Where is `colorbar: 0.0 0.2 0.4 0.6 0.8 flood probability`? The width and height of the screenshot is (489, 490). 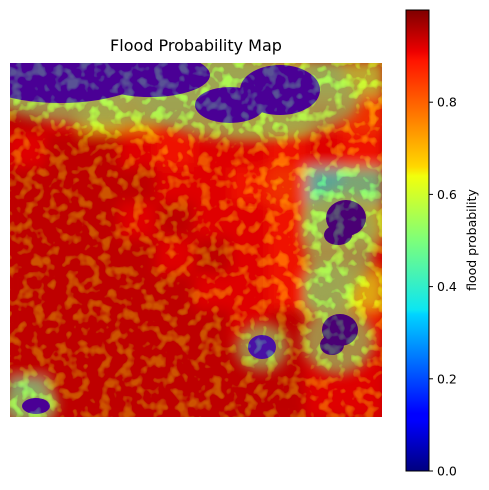
colorbar: 0.0 0.2 0.4 0.6 0.8 flood probability is located at coordinates (442, 244).